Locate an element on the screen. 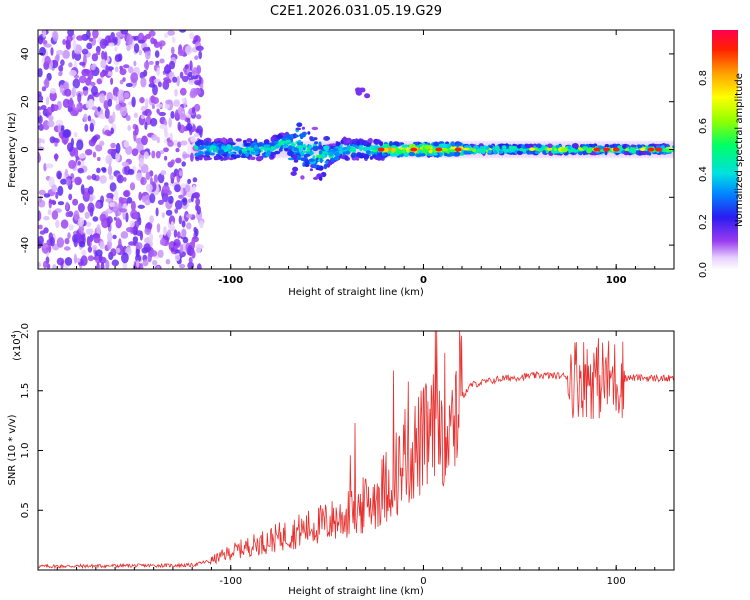  colorbar-tick-label: 0.6 is located at coordinates (703, 126).